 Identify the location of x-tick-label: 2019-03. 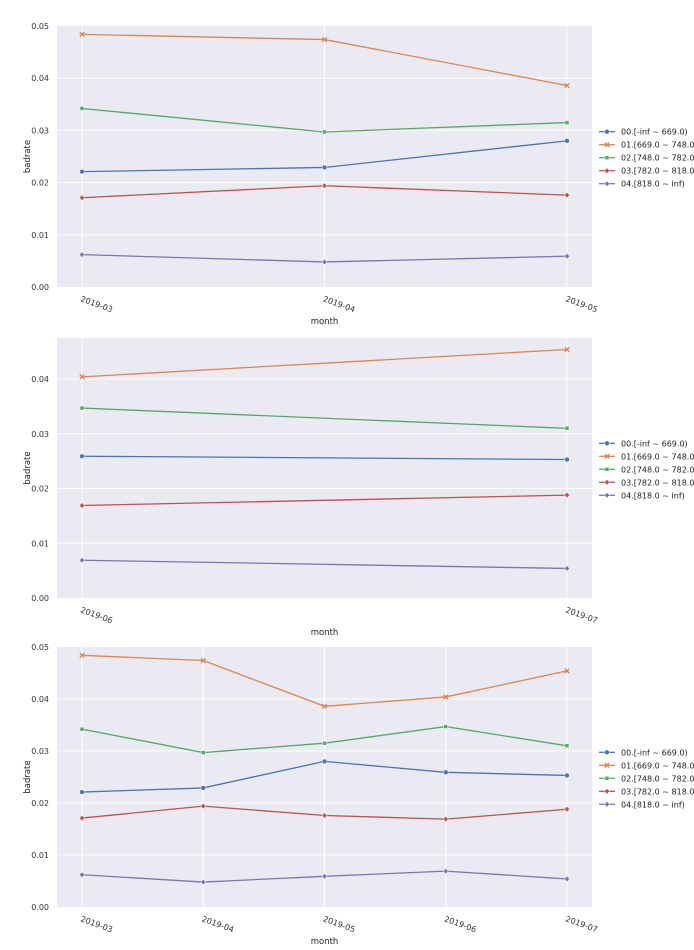
(96, 304).